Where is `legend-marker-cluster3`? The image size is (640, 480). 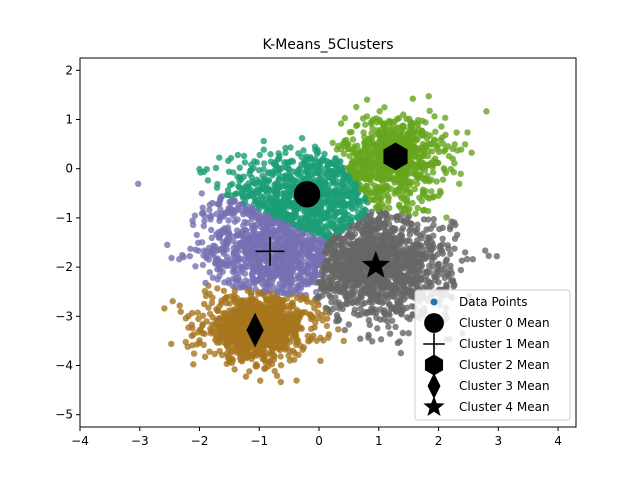 legend-marker-cluster3 is located at coordinates (434, 386).